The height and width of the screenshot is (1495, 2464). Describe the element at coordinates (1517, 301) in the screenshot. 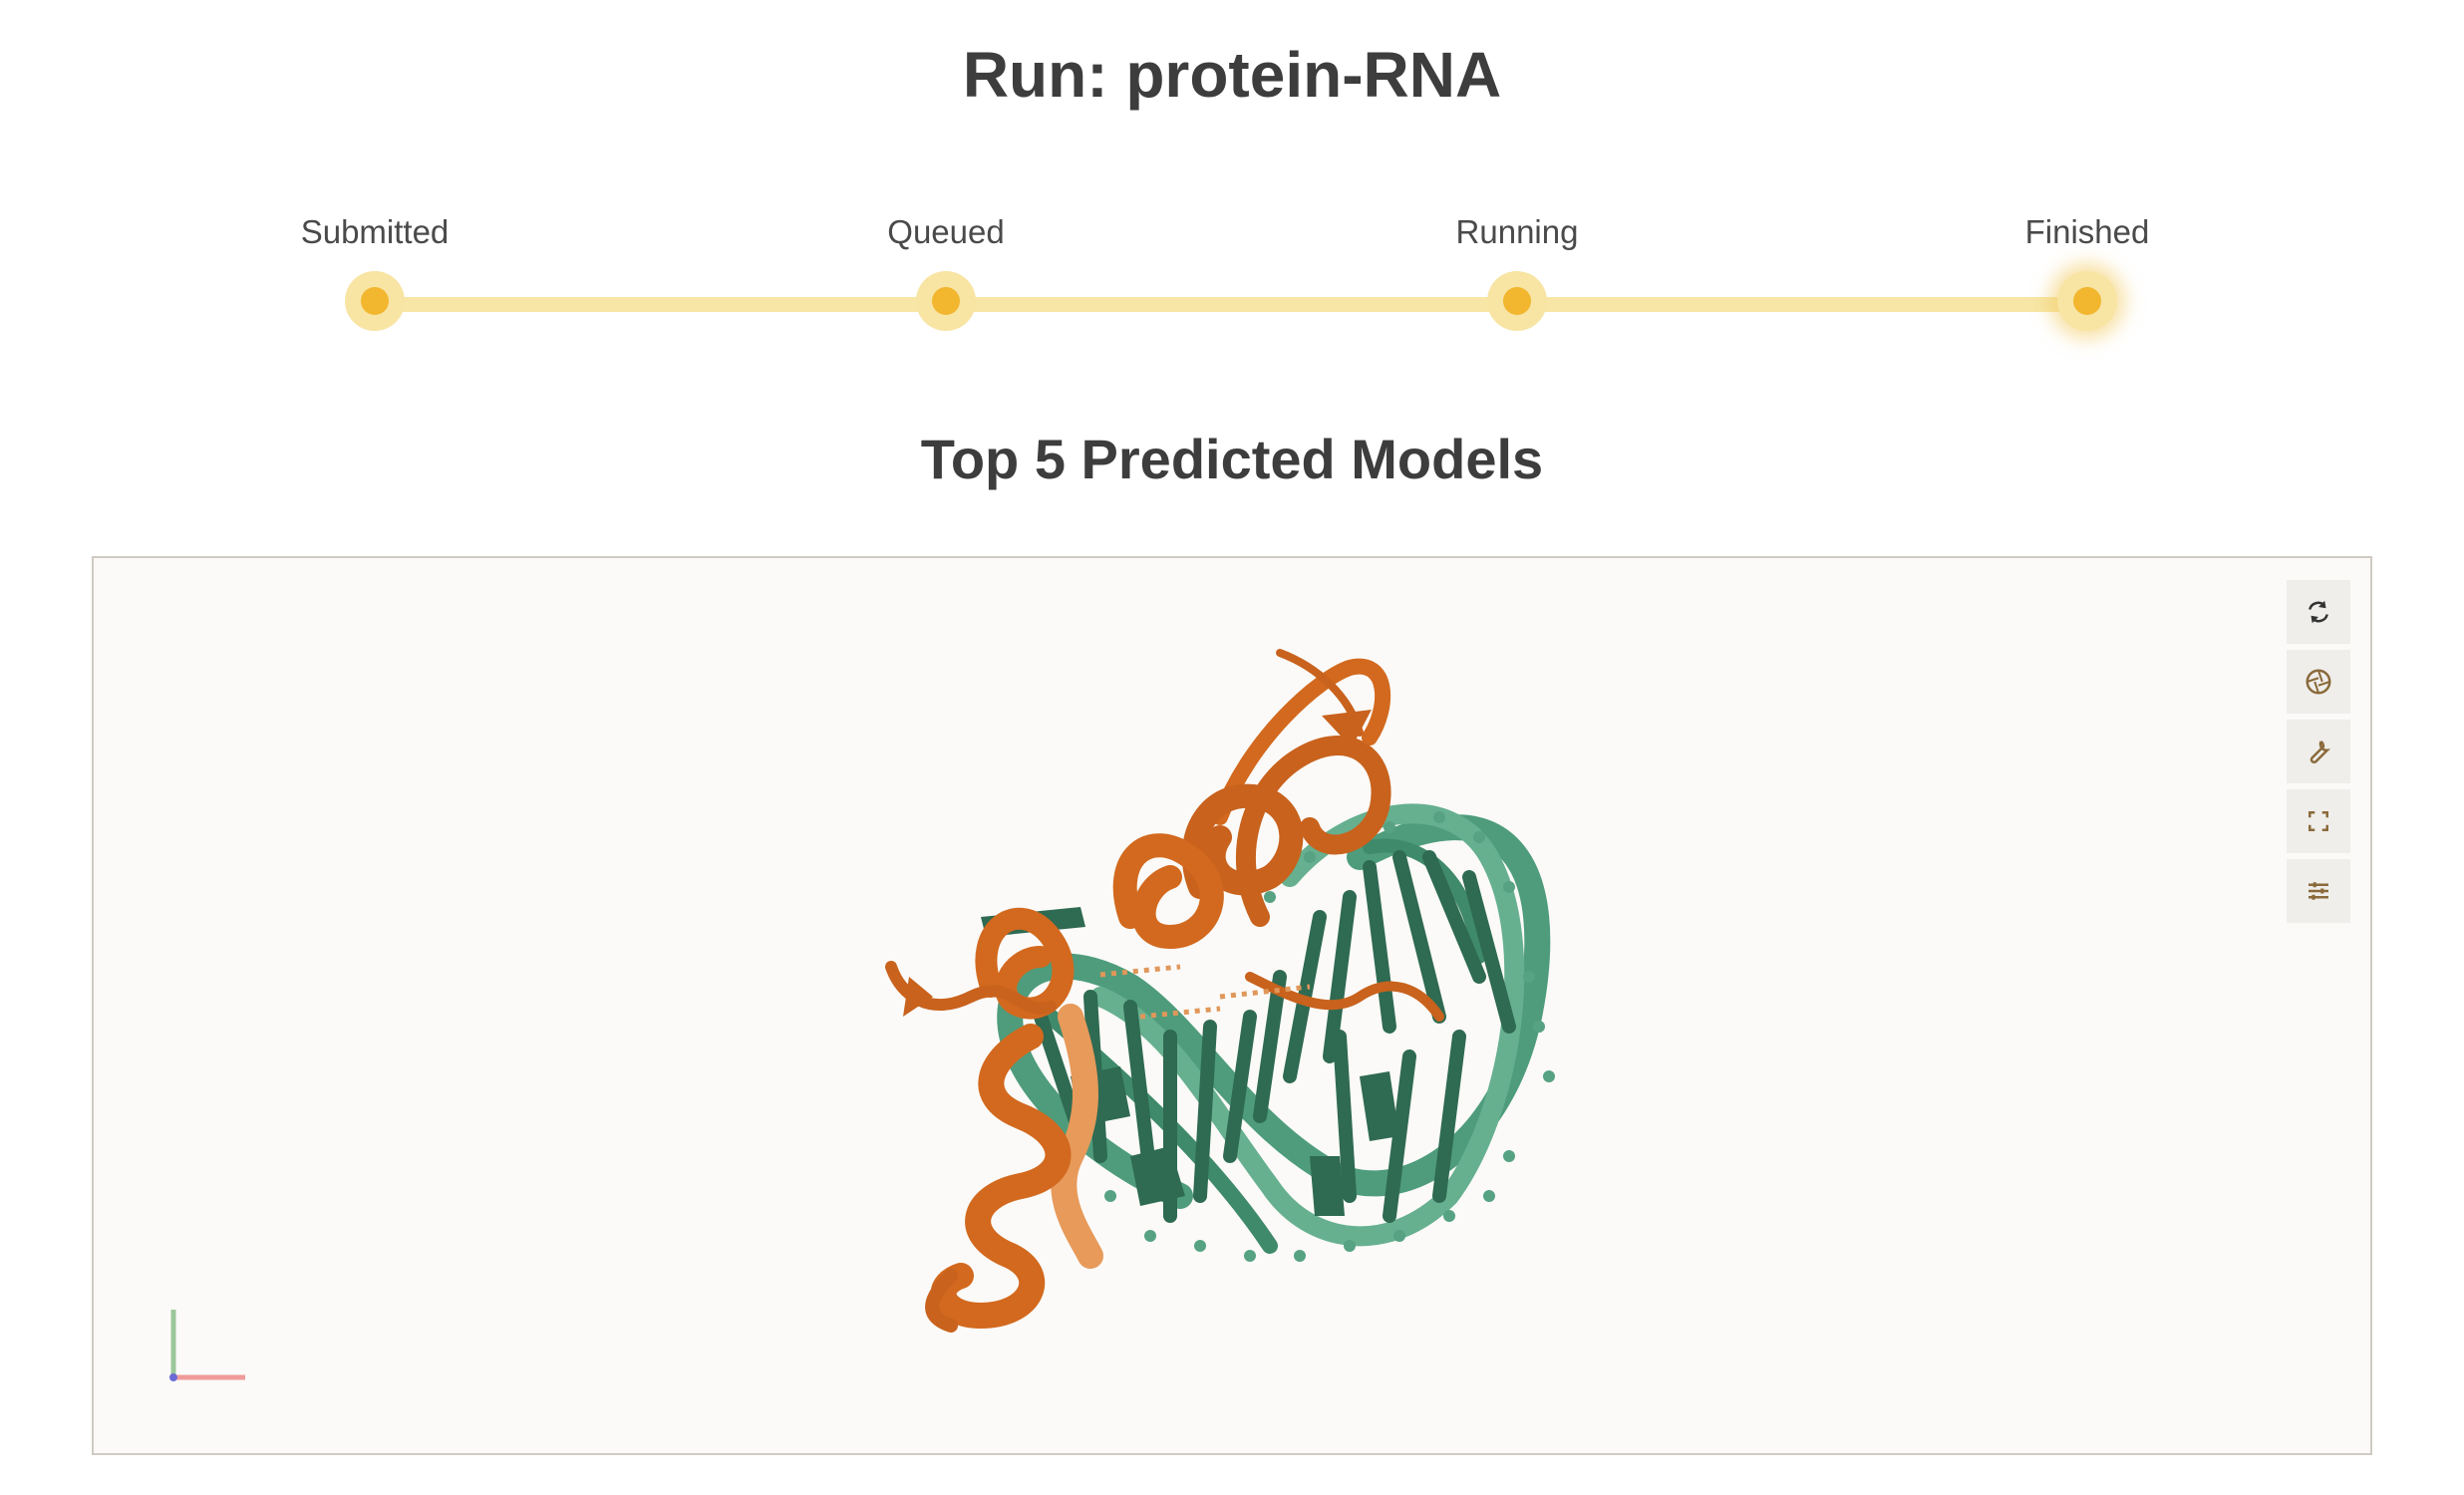

I see `step-dot-running` at that location.